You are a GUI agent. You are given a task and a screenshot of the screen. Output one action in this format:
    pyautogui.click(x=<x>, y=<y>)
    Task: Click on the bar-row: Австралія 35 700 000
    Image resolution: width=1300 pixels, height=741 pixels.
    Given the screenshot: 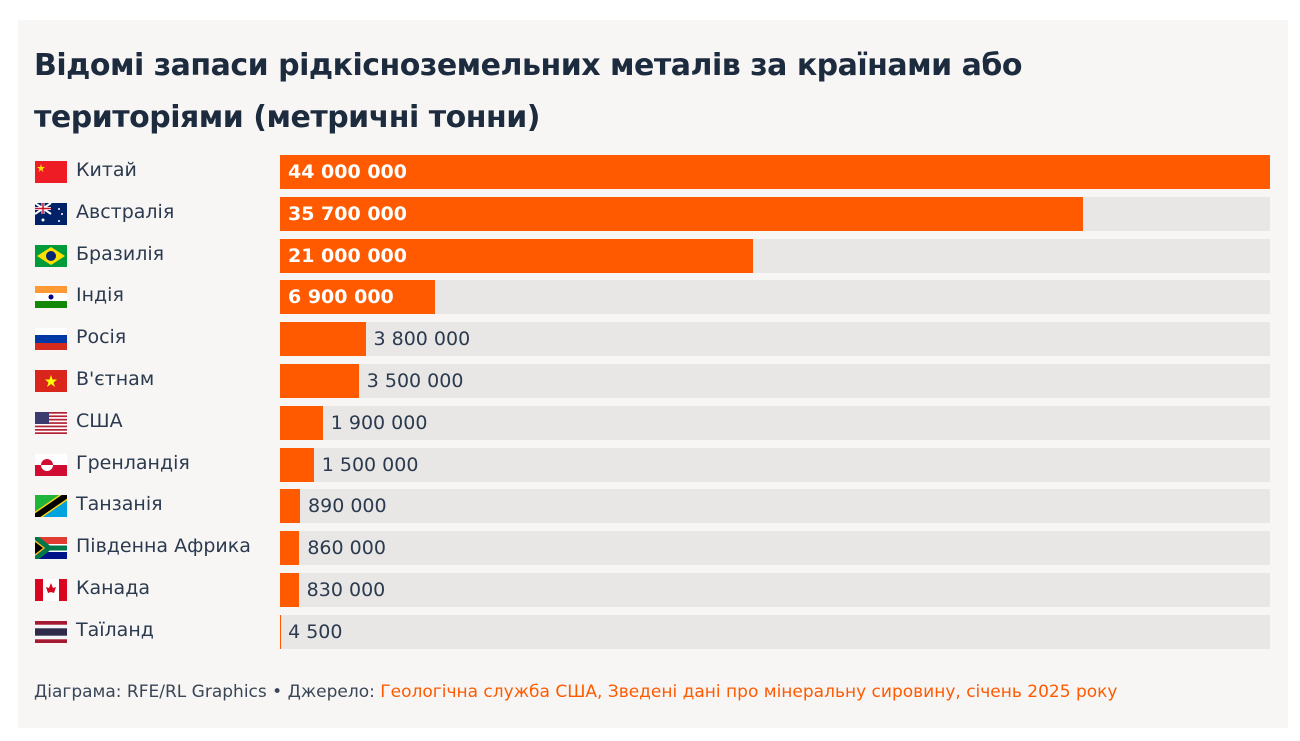 What is the action you would take?
    pyautogui.click(x=653, y=213)
    